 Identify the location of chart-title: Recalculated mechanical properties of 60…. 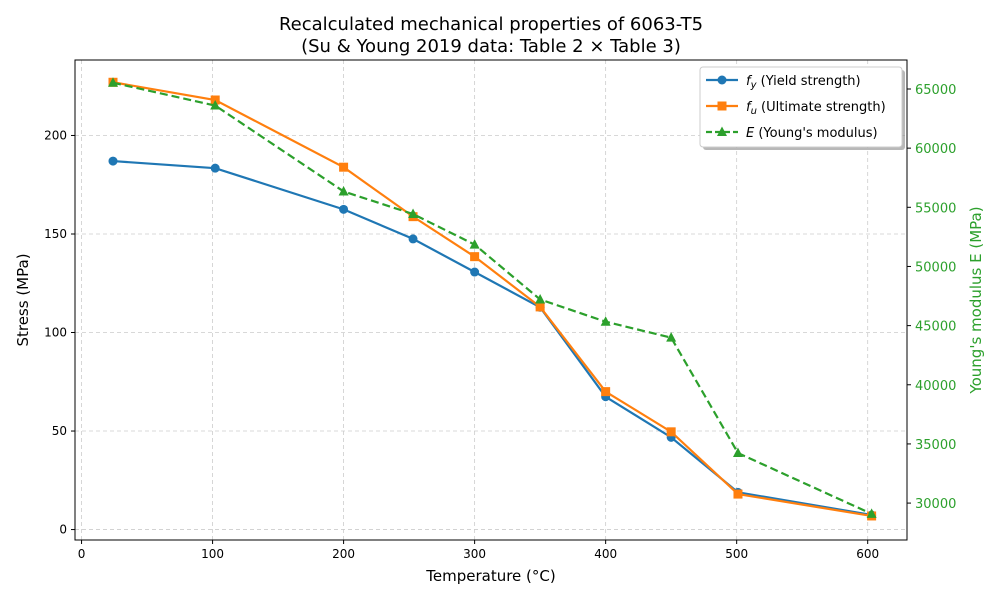
(491, 24).